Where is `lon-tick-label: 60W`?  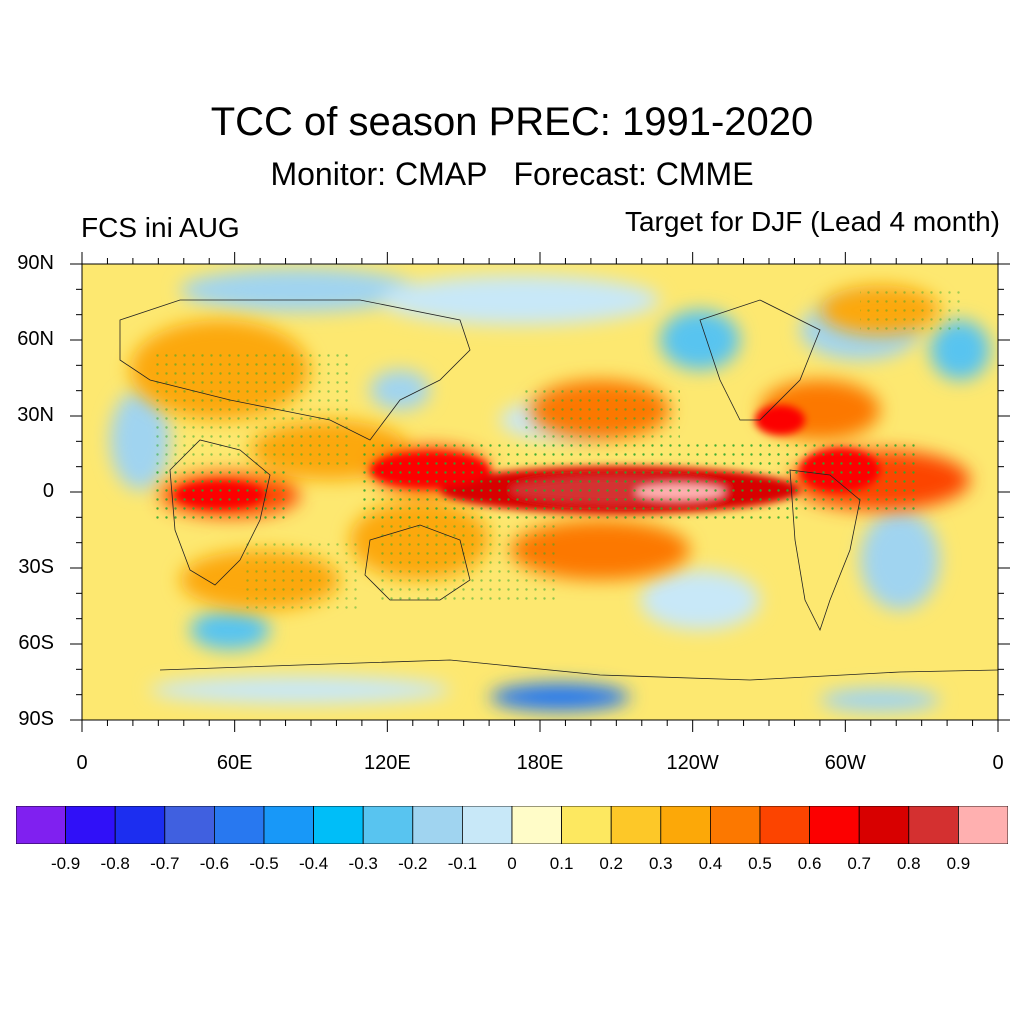 lon-tick-label: 60W is located at coordinates (845, 763).